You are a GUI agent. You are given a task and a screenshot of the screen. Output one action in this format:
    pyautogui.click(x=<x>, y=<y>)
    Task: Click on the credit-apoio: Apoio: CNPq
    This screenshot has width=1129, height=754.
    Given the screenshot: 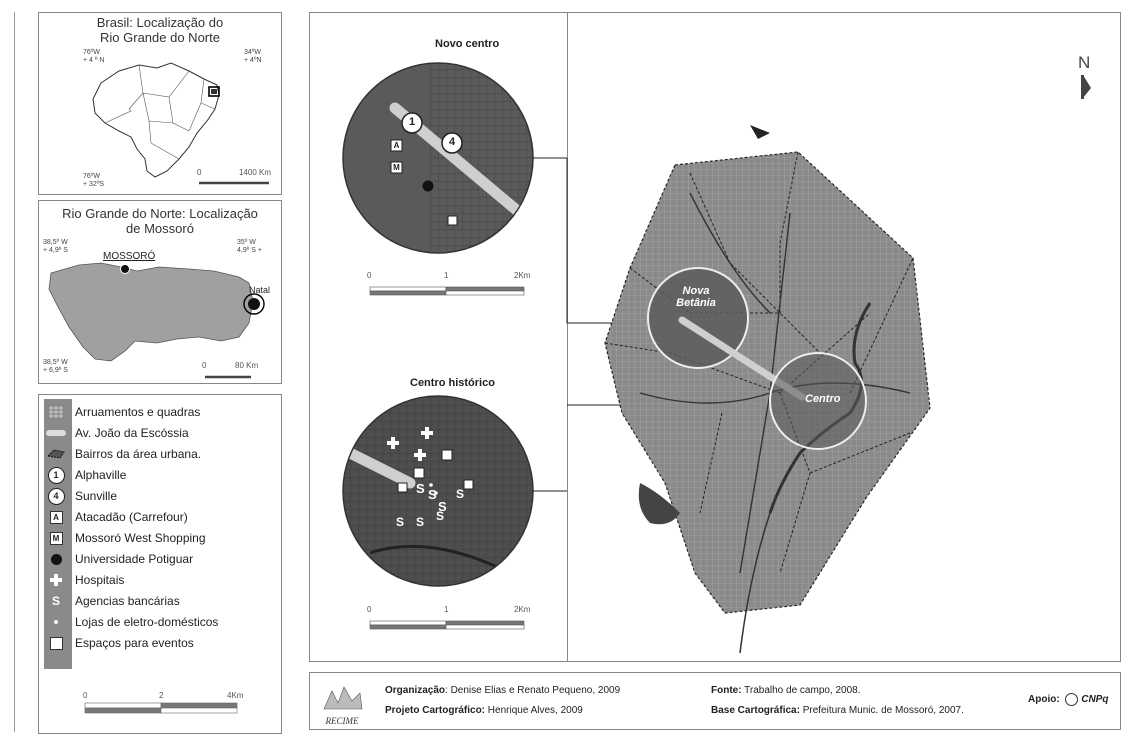 What is the action you would take?
    pyautogui.click(x=1068, y=699)
    